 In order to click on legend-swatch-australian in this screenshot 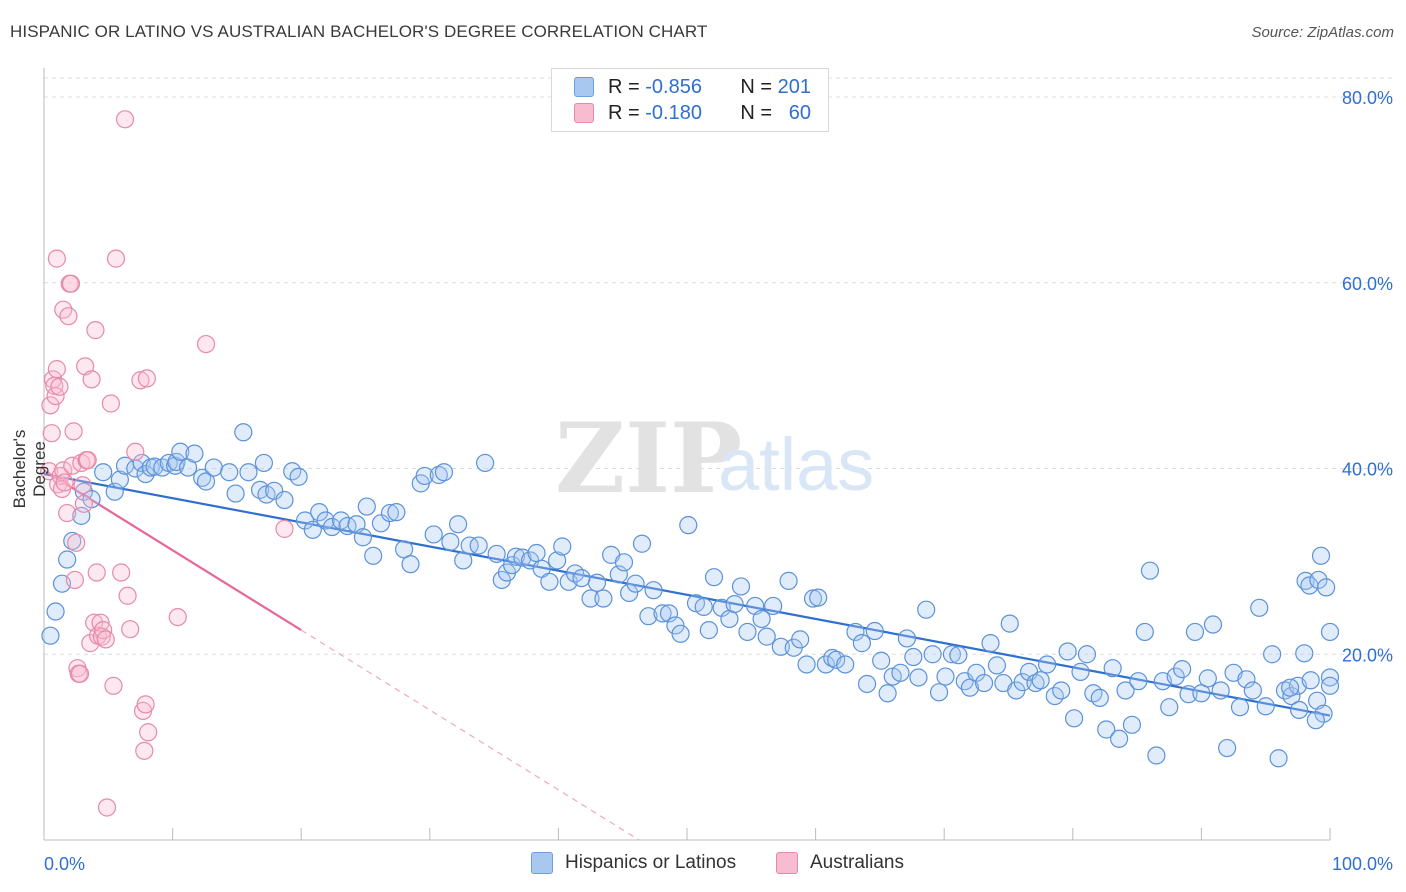, I will do `click(584, 113)`.